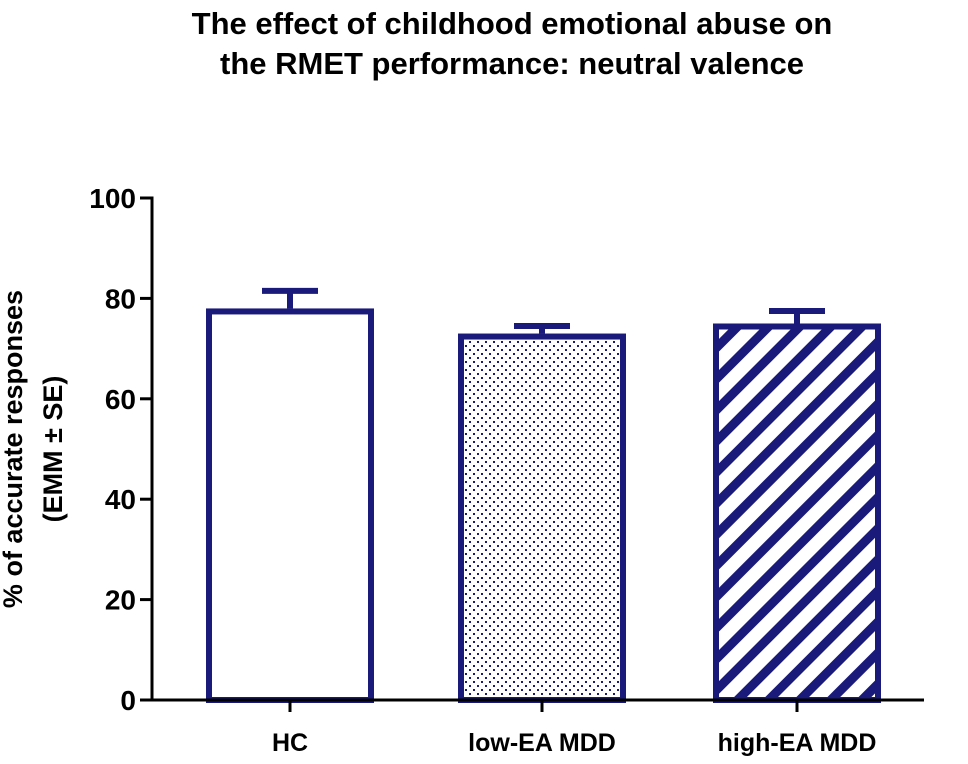 This screenshot has height=764, width=968. Describe the element at coordinates (53, 449) in the screenshot. I see `y-axis-label-line-2: (EMM ± SE)` at that location.